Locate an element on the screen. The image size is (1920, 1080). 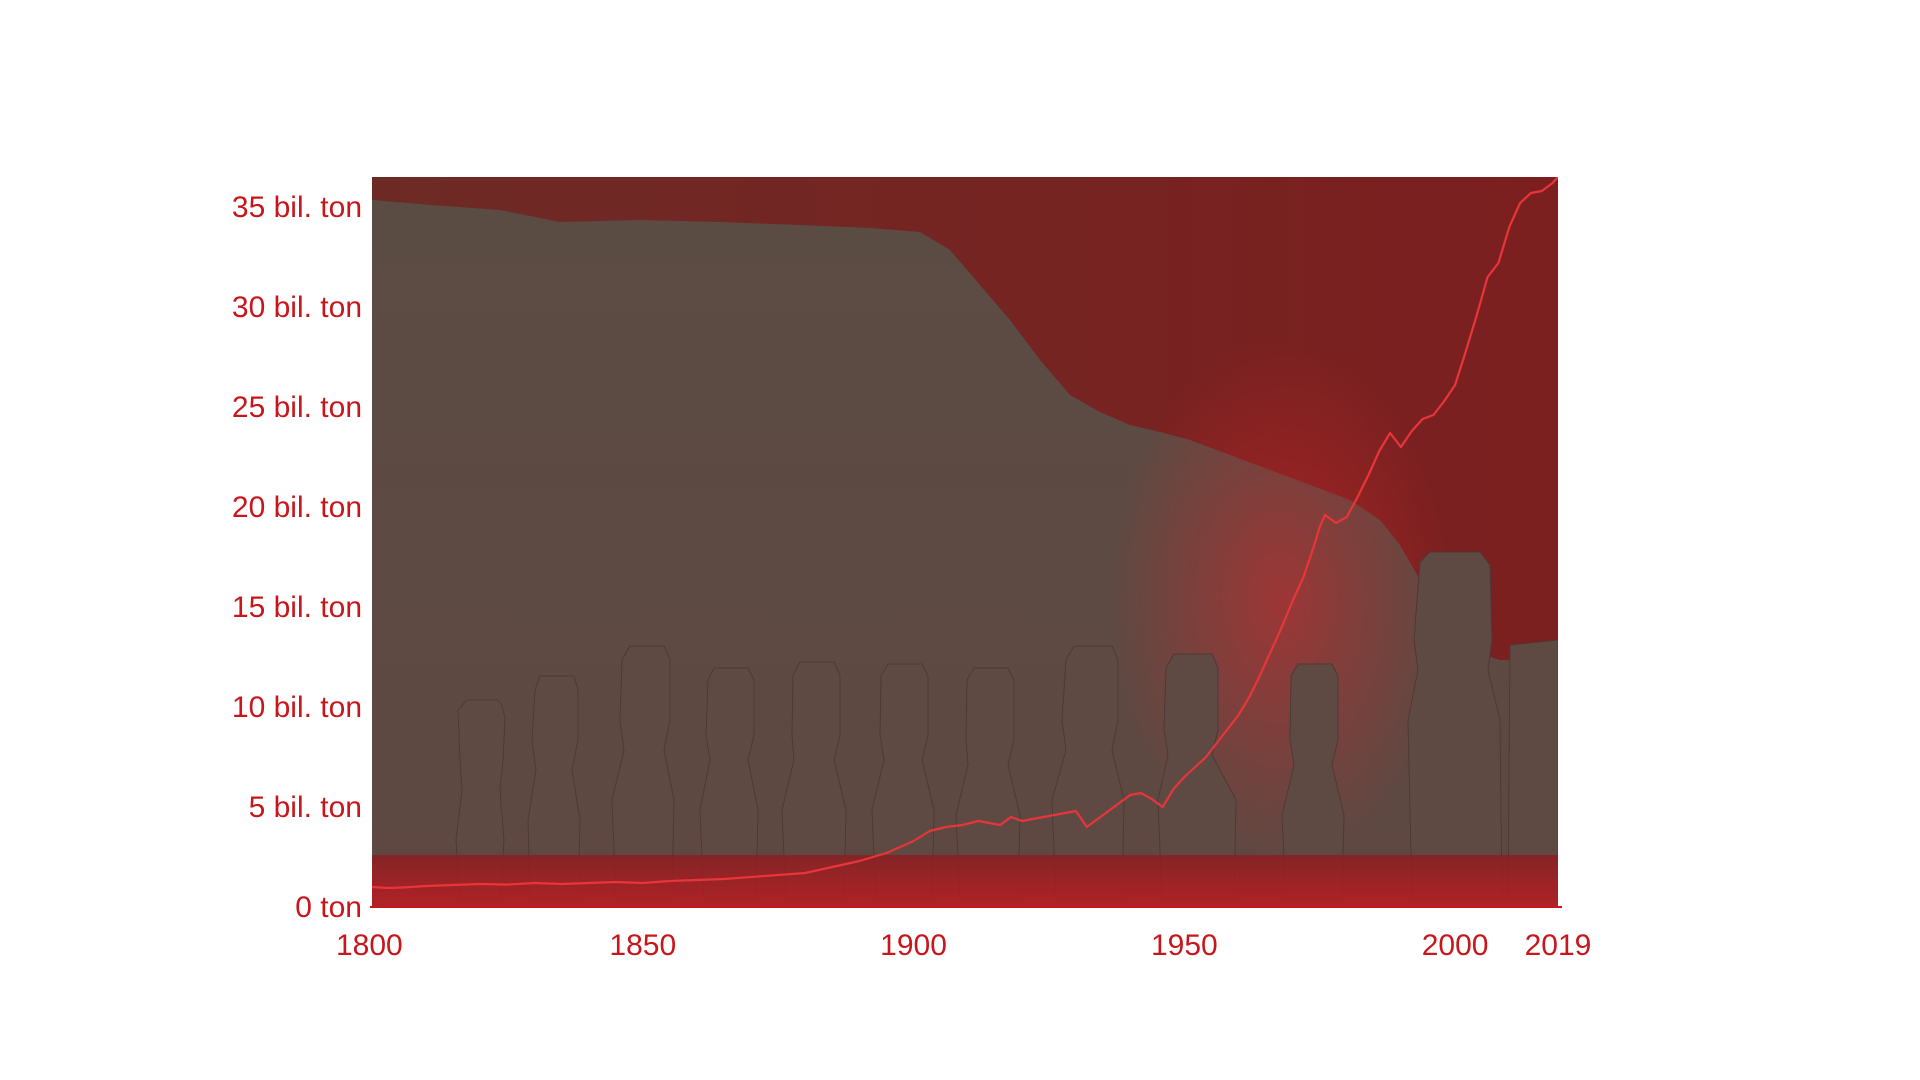
y-tick-label: 30 bil. ton is located at coordinates (297, 307).